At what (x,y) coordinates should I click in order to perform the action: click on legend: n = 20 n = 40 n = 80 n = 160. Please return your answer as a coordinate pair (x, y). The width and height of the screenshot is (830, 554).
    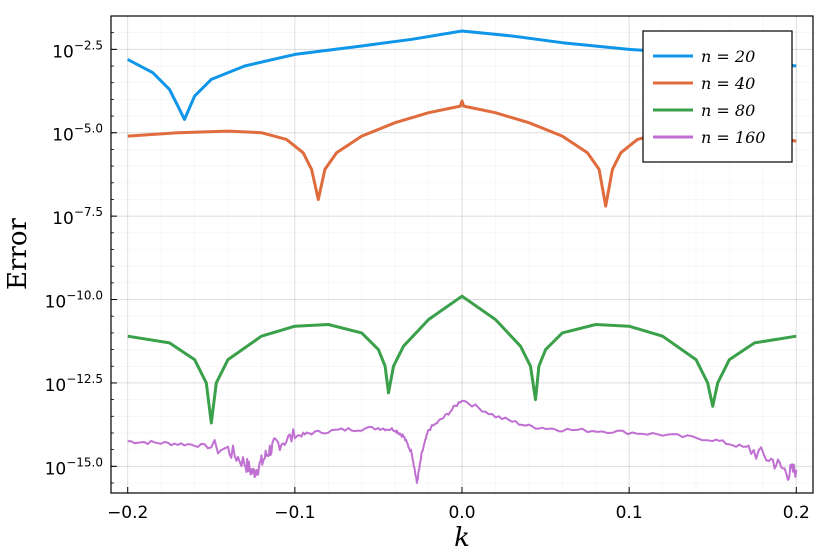
    Looking at the image, I should click on (717, 96).